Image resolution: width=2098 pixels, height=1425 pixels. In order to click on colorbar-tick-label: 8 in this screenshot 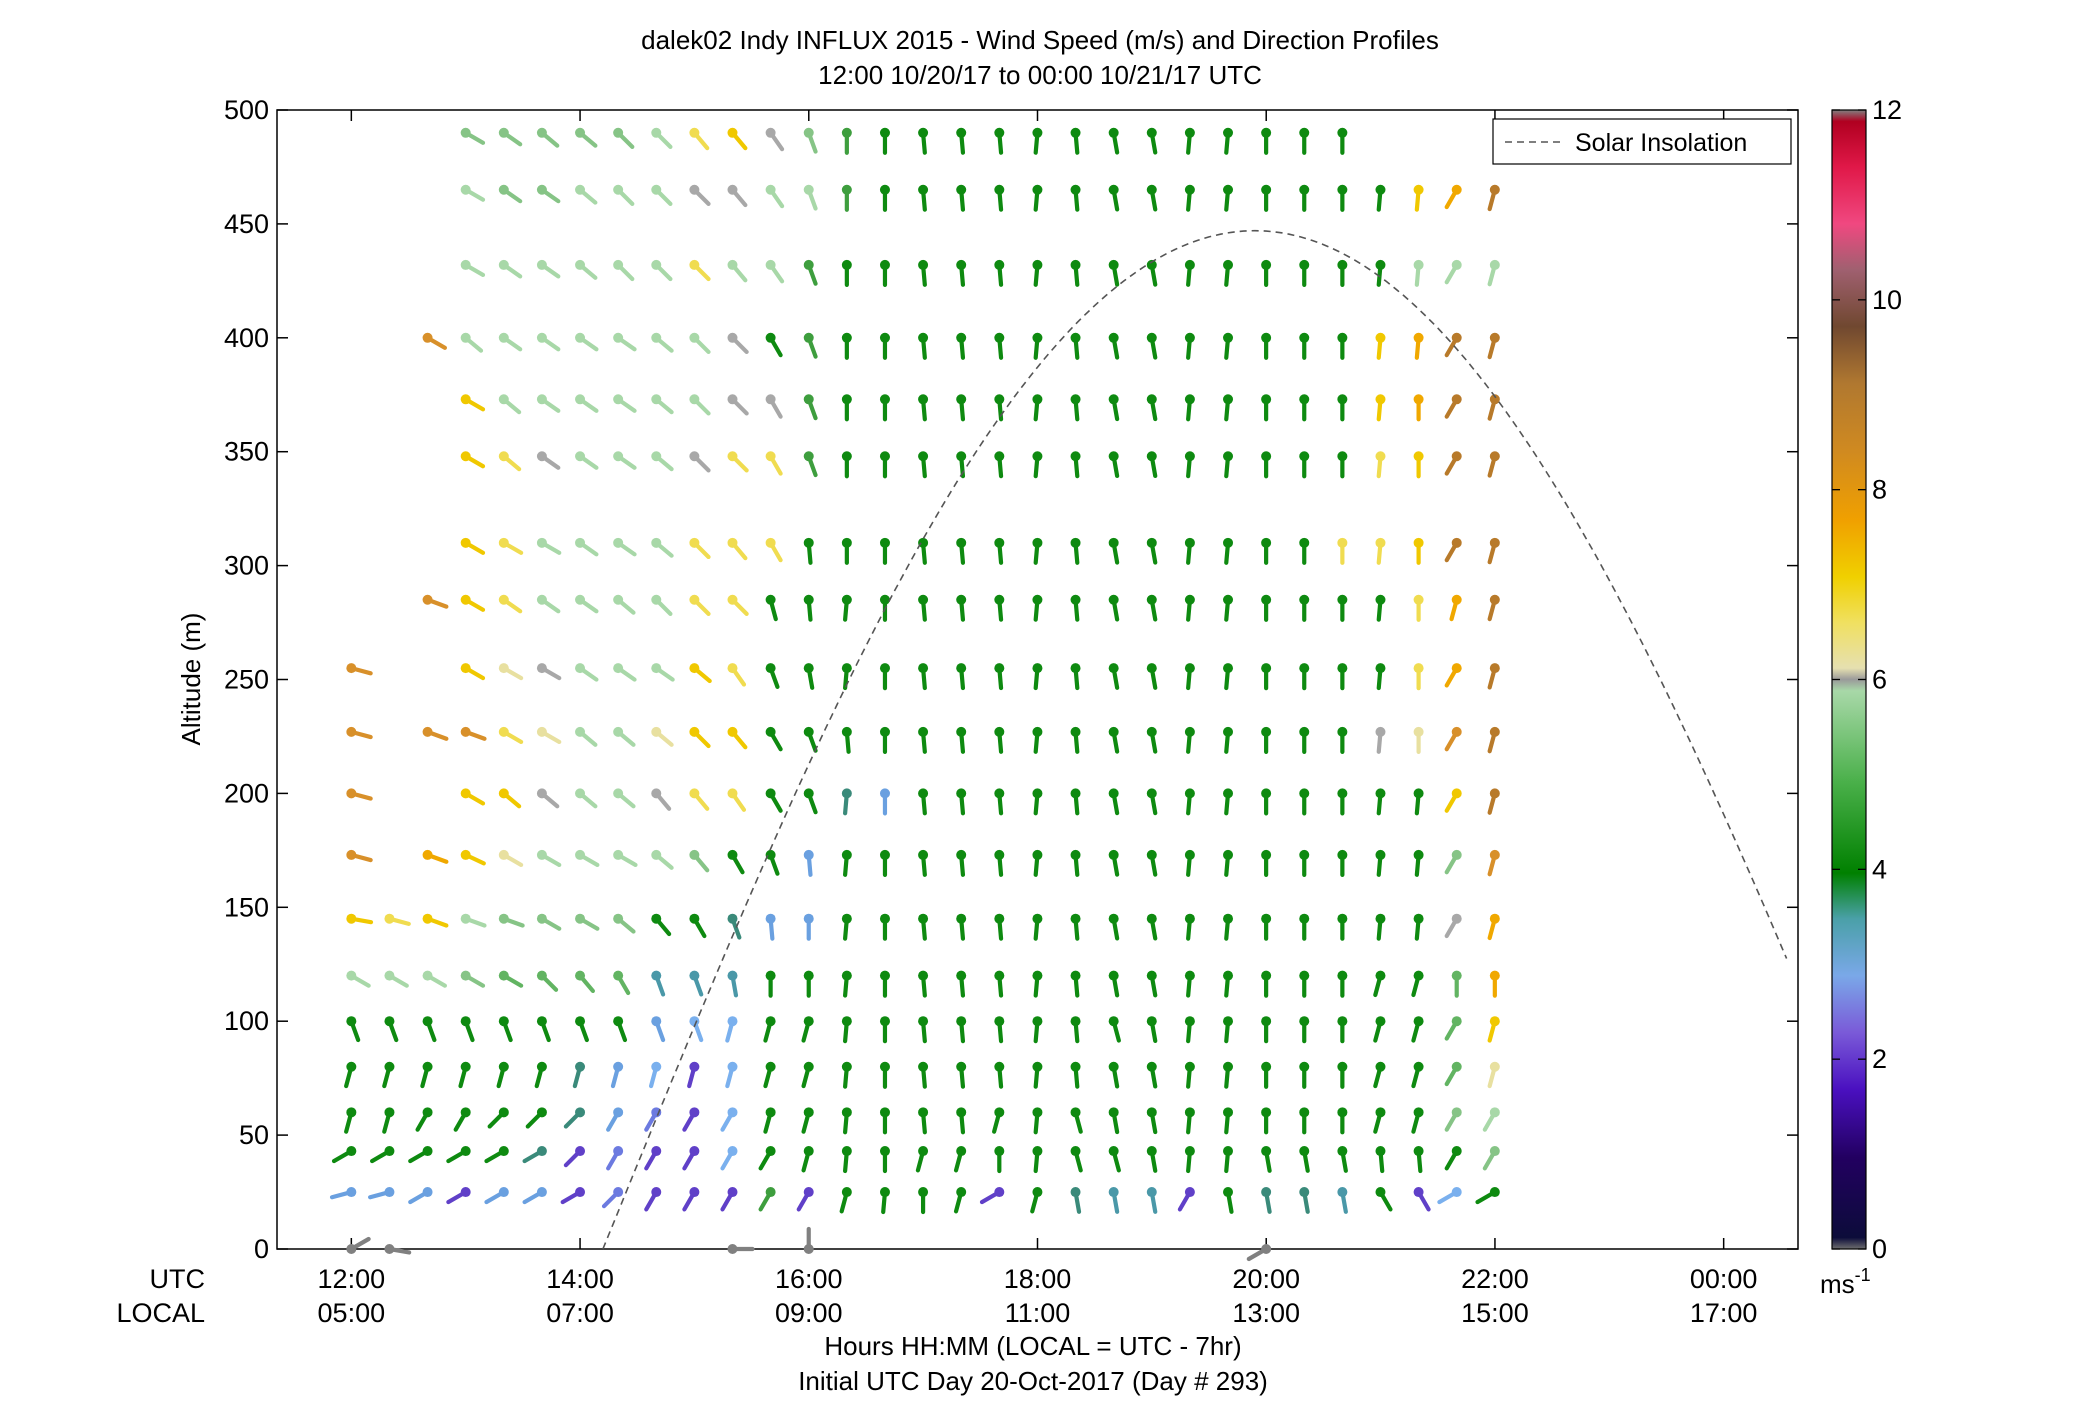, I will do `click(1879, 490)`.